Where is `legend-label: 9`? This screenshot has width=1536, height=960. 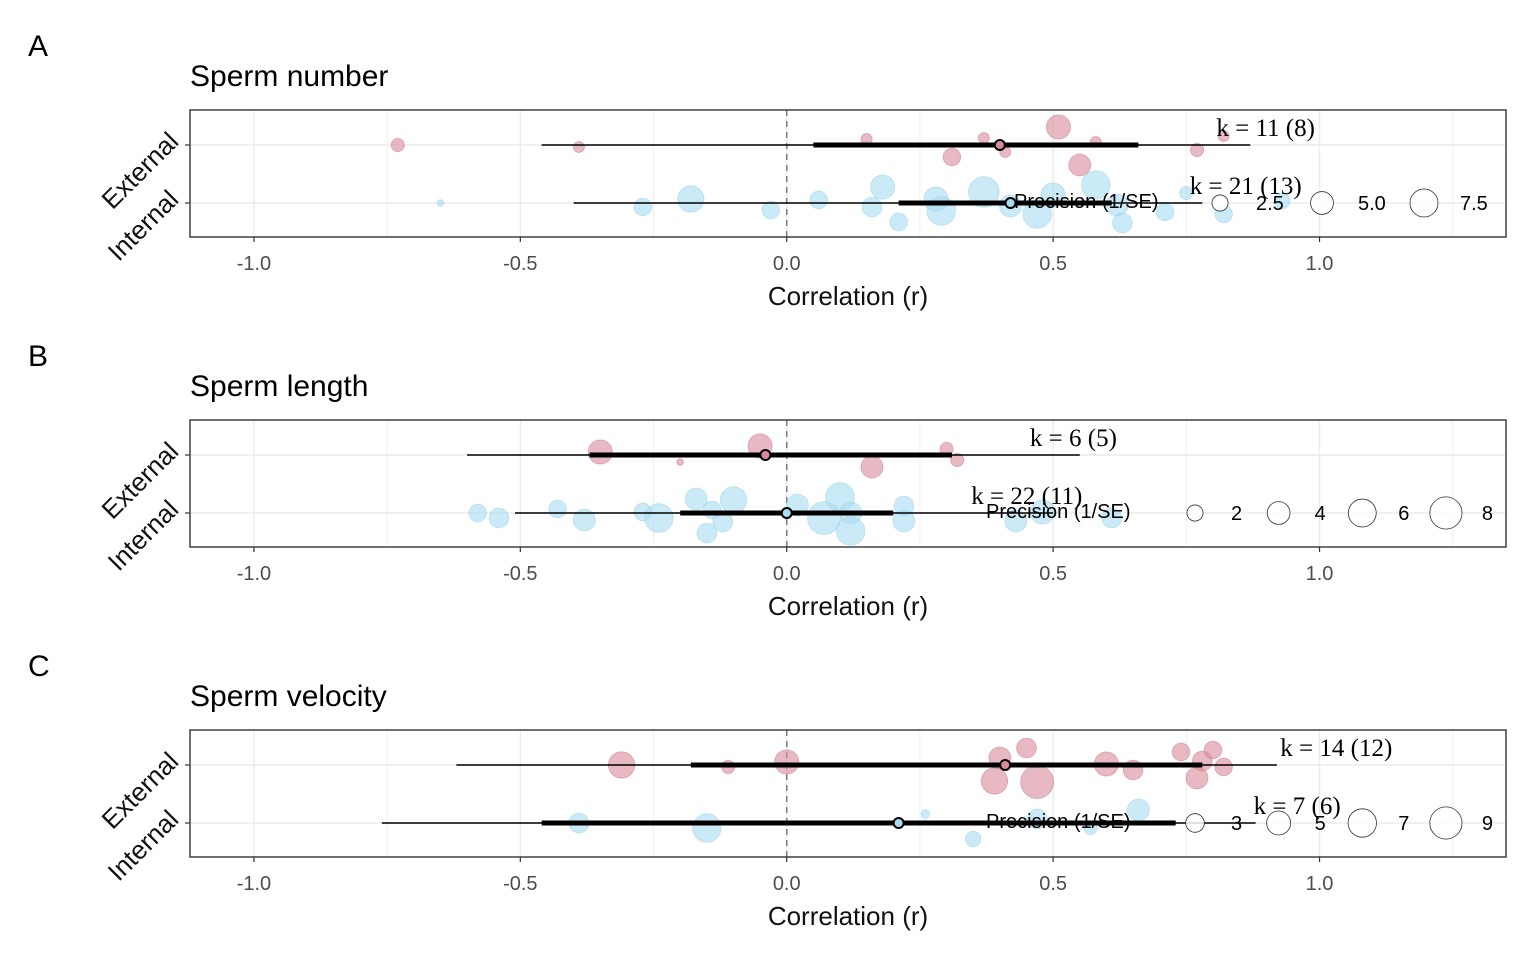
legend-label: 9 is located at coordinates (1487, 824).